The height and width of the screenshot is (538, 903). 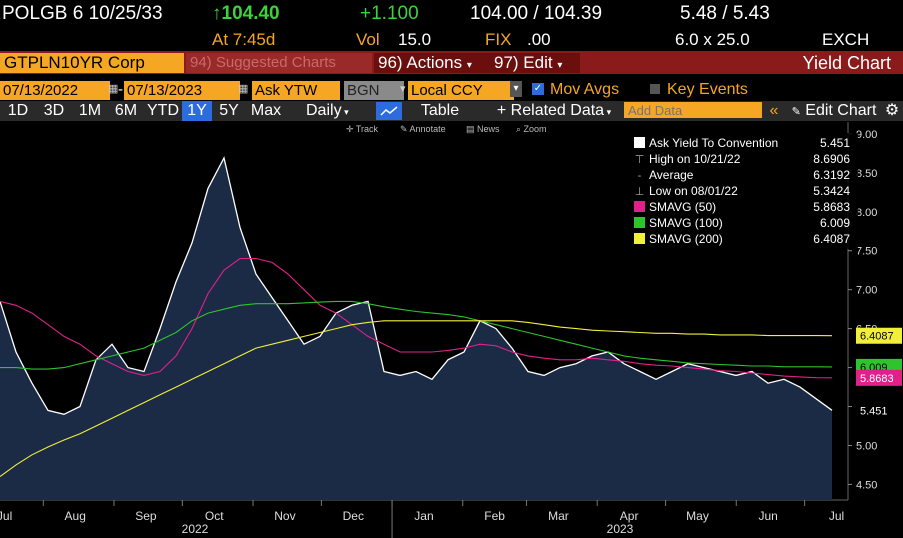 What do you see at coordinates (214, 516) in the screenshot?
I see `x-tick-label: Oct` at bounding box center [214, 516].